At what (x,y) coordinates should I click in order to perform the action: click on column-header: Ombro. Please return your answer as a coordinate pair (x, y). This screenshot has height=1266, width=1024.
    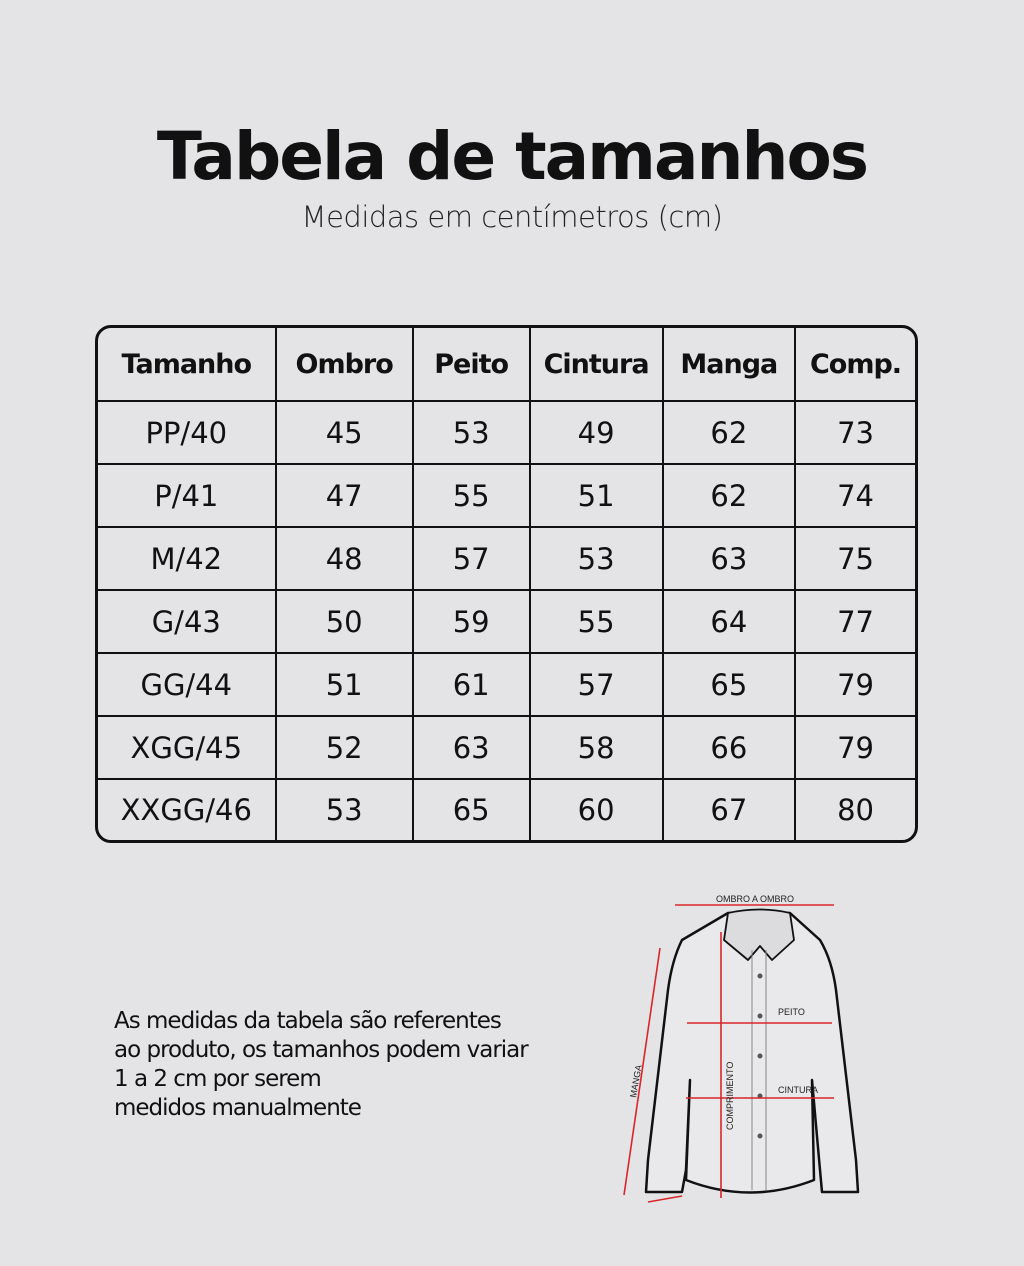
    Looking at the image, I should click on (345, 365).